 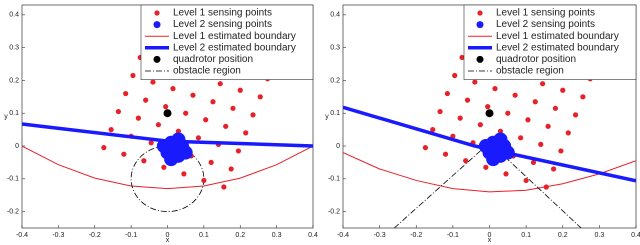 I want to click on x-tick-label: 0.3, so click(x=277, y=235).